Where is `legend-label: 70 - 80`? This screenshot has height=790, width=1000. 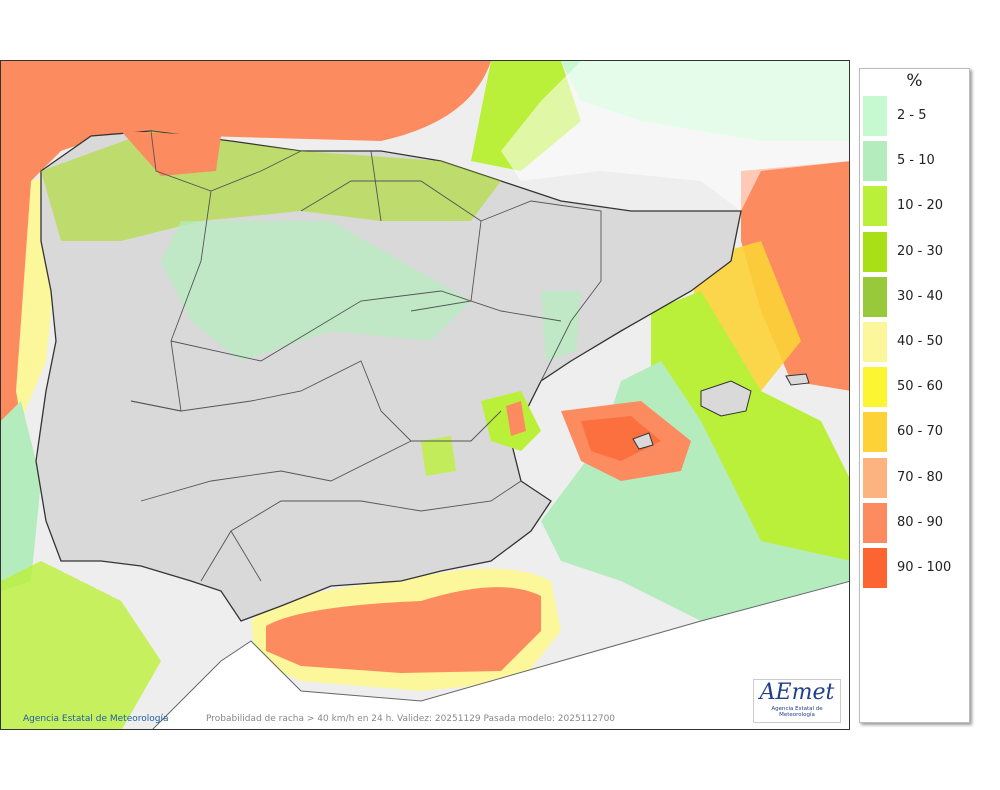 legend-label: 70 - 80 is located at coordinates (920, 477).